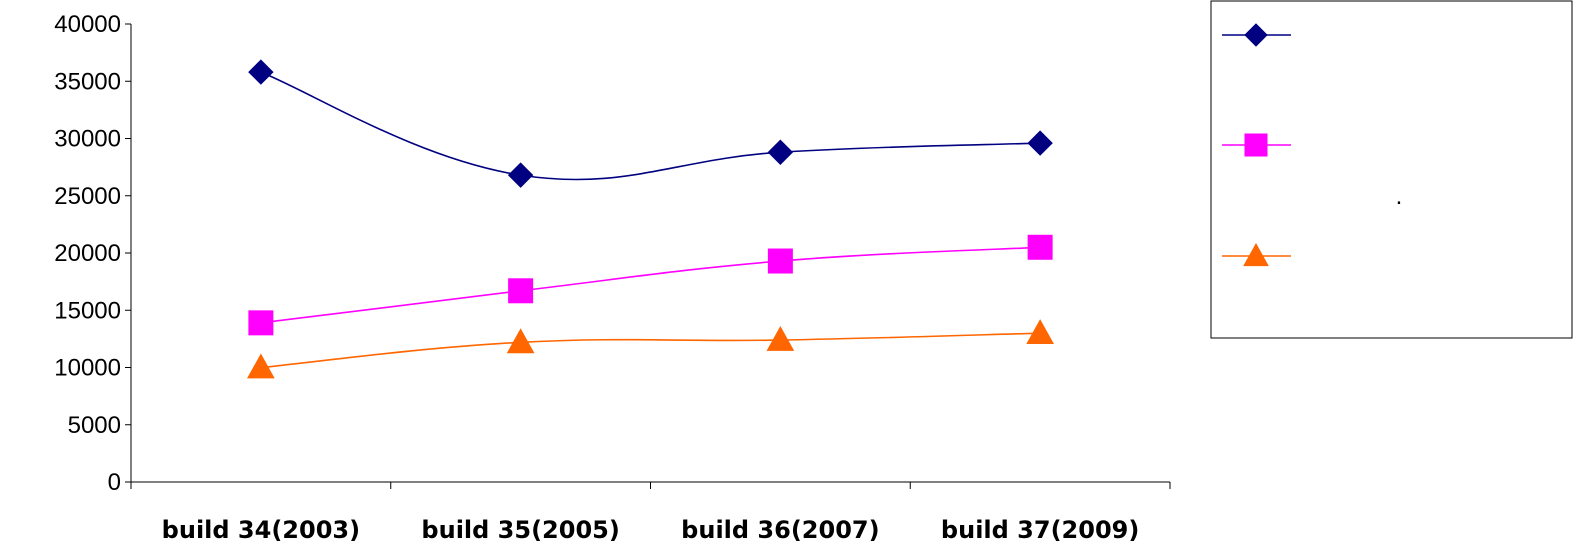 The image size is (1573, 556). I want to click on y-tick-group: 0 5000 10000 15000 20000 25000 30000 35000 40000, so click(92, 253).